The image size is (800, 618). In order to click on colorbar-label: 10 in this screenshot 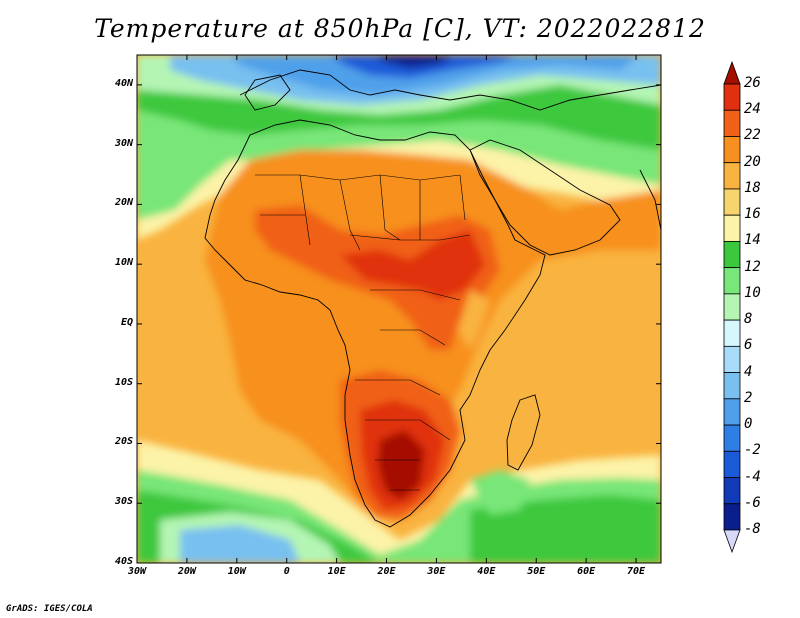, I will do `click(752, 292)`.